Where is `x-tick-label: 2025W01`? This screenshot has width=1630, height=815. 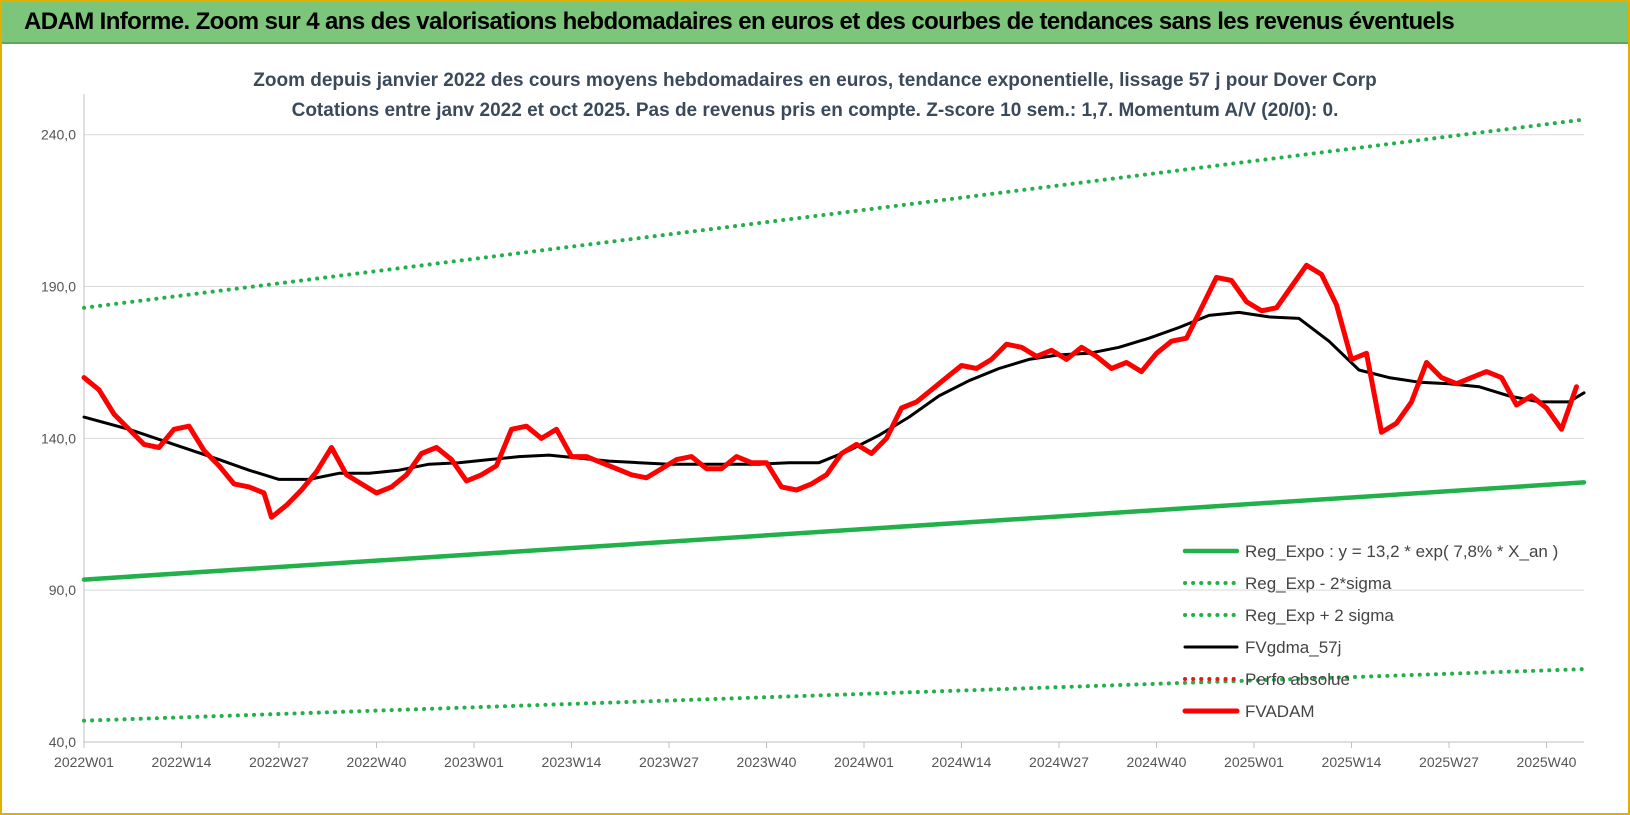
x-tick-label: 2025W01 is located at coordinates (1254, 762).